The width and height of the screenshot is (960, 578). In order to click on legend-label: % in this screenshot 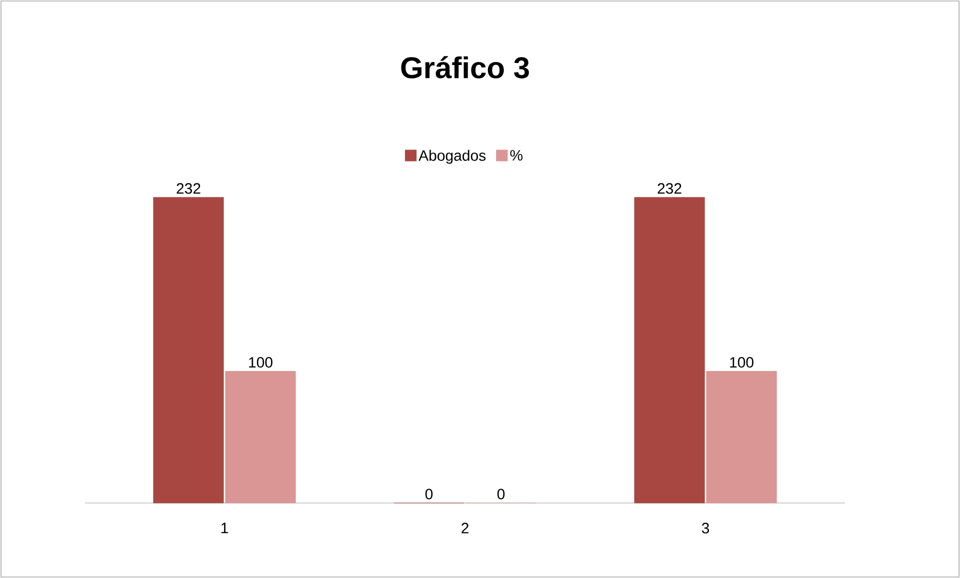, I will do `click(516, 155)`.